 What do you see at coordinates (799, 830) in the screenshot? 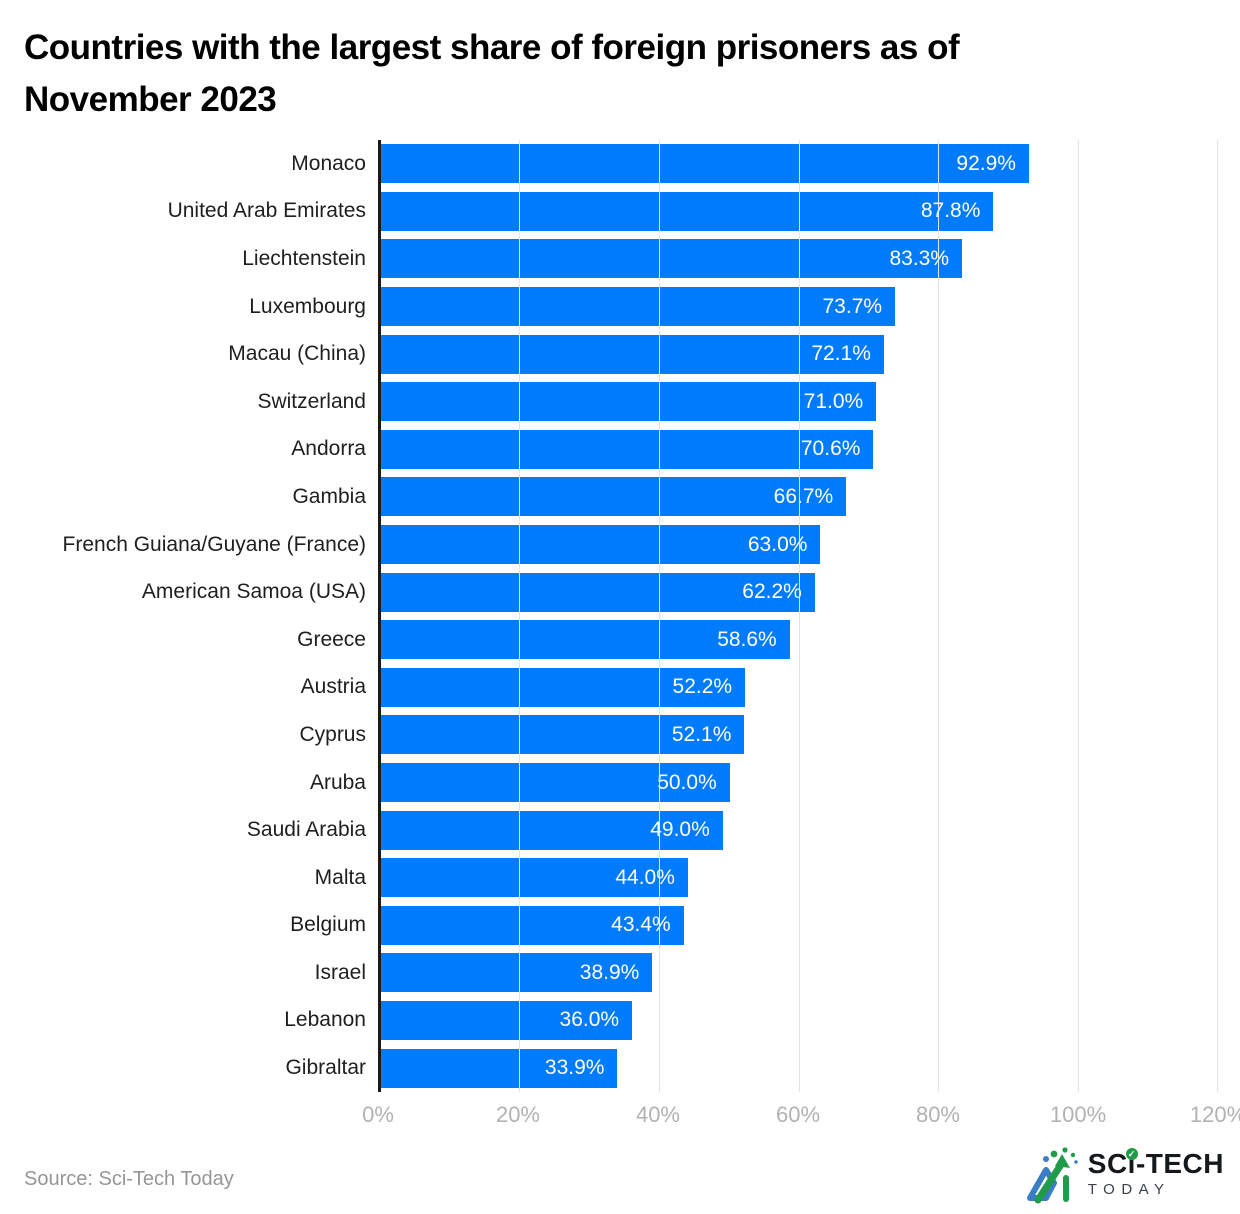
I see `bar-row: 49.0%` at bounding box center [799, 830].